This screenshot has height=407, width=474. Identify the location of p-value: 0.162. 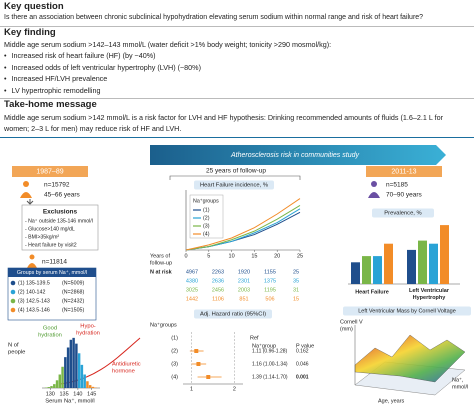
(302, 351).